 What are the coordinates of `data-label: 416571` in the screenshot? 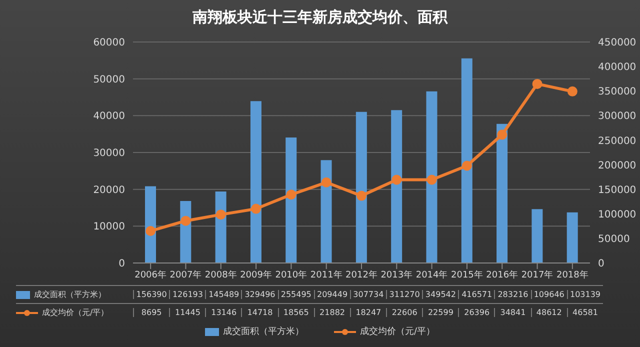 It's located at (476, 294).